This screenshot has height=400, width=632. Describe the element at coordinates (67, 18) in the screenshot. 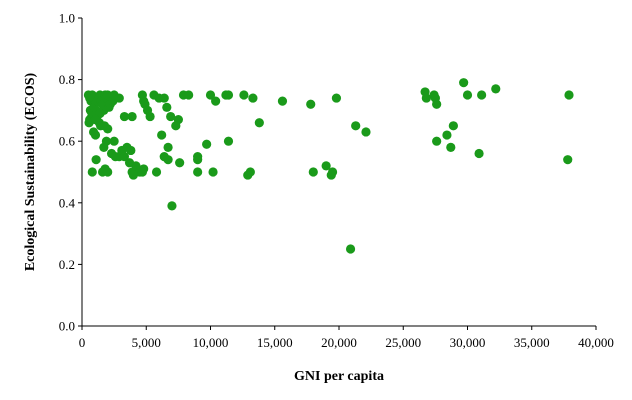

I see `y-tick-label: 1.0` at that location.